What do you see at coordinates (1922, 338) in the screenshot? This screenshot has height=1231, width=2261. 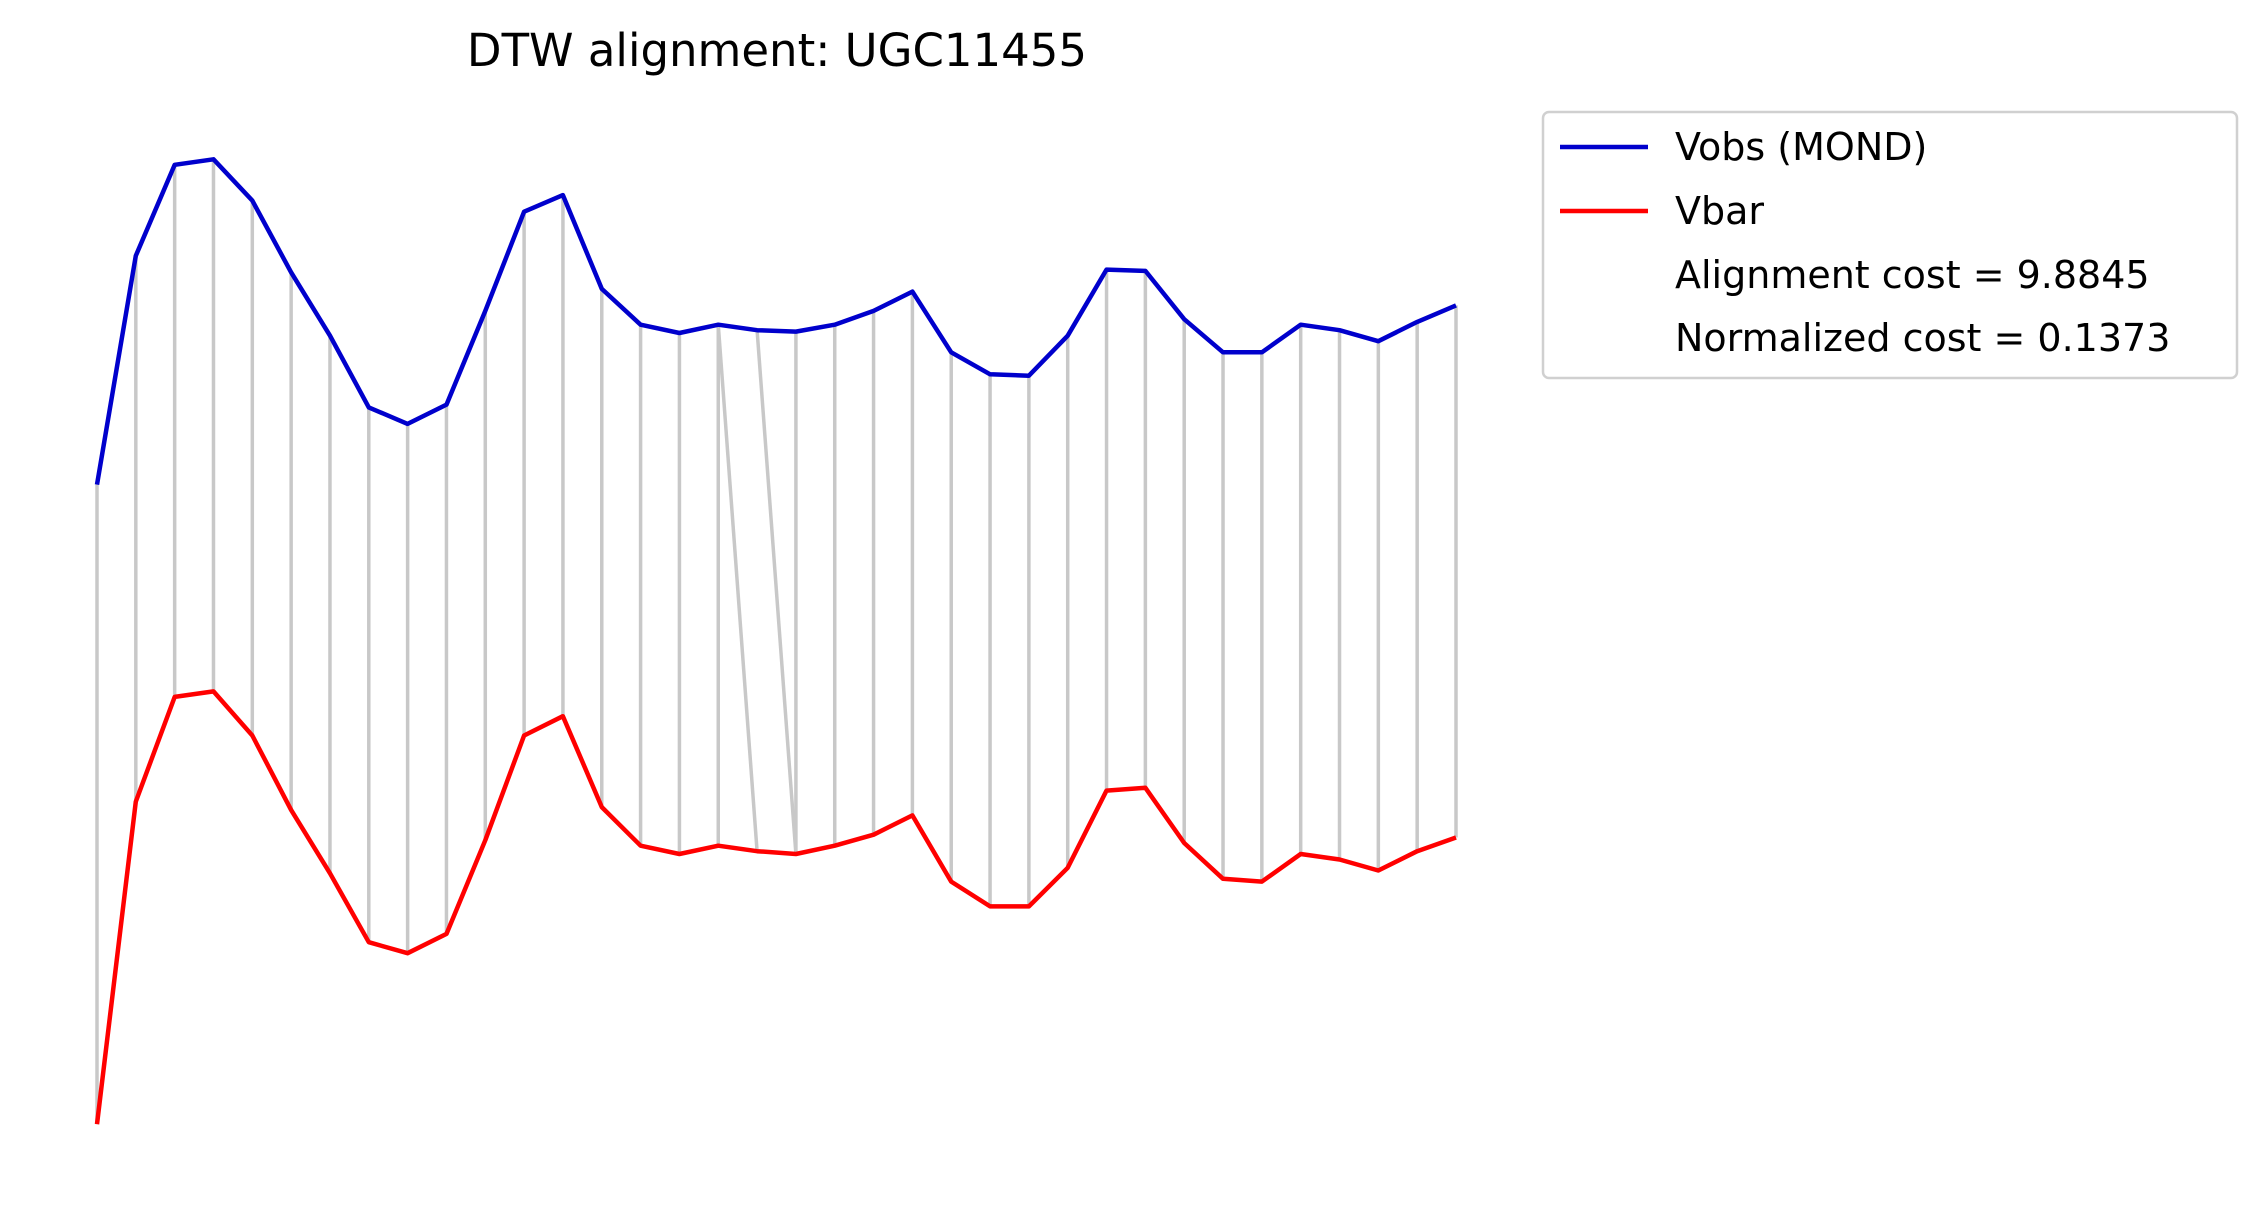 I see `legend-normalized-cost: Normalized cost = 0.1373` at bounding box center [1922, 338].